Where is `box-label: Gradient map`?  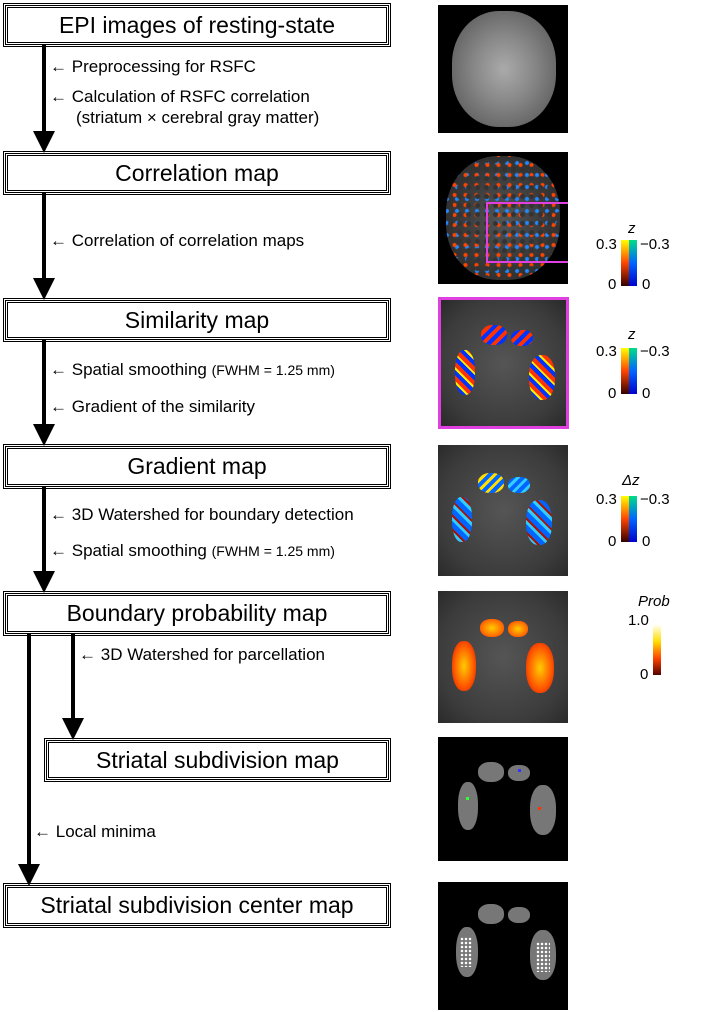
box-label: Gradient map is located at coordinates (197, 466).